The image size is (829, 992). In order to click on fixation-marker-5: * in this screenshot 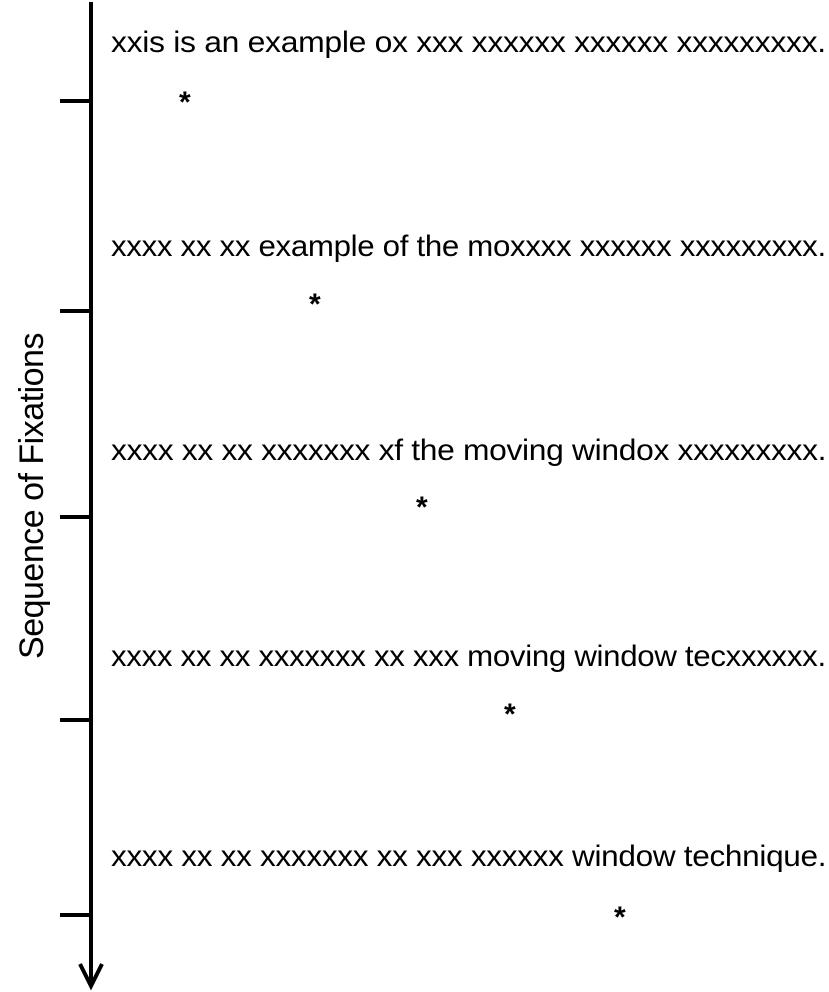, I will do `click(620, 917)`.